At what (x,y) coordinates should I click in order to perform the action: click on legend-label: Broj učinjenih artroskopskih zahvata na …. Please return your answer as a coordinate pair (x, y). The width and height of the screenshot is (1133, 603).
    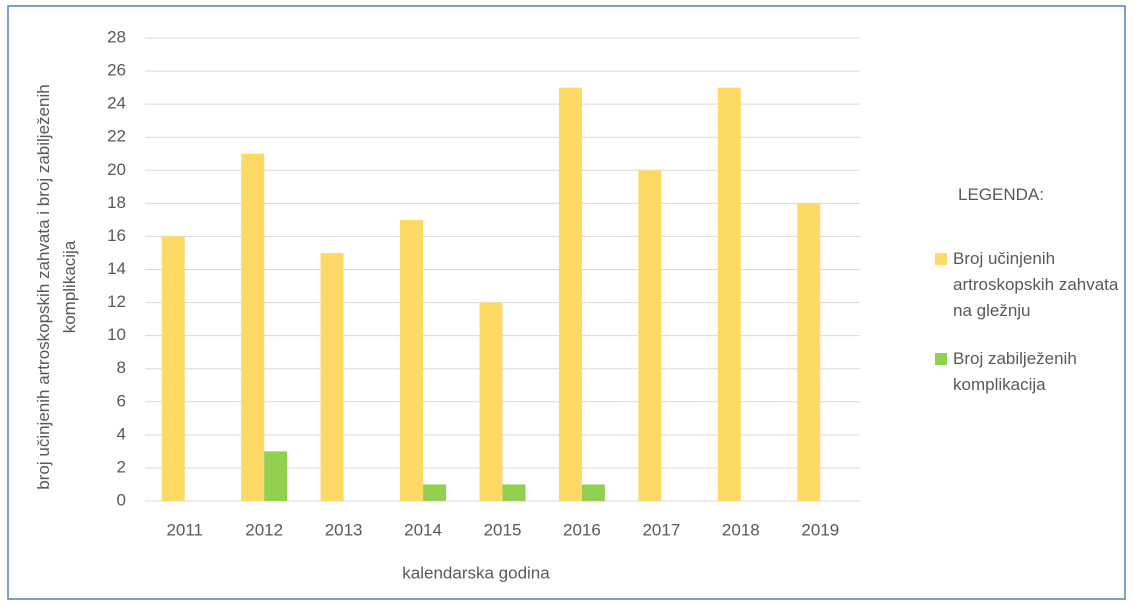
    Looking at the image, I should click on (1036, 284).